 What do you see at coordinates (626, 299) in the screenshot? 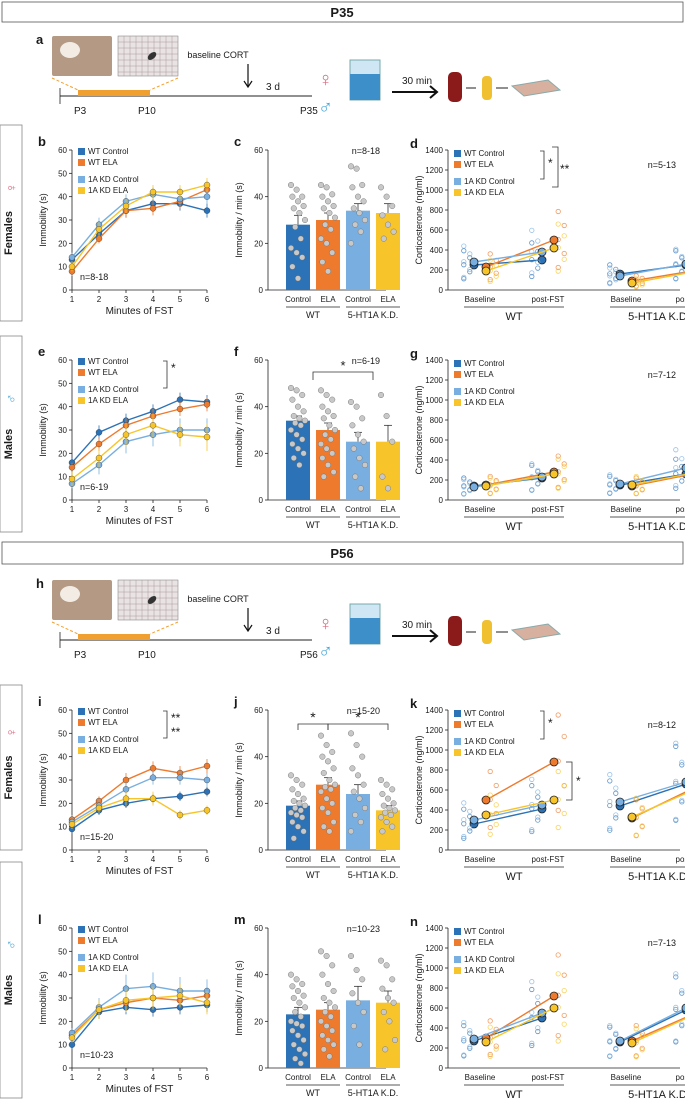
I see `x-tick-label: Baseline` at bounding box center [626, 299].